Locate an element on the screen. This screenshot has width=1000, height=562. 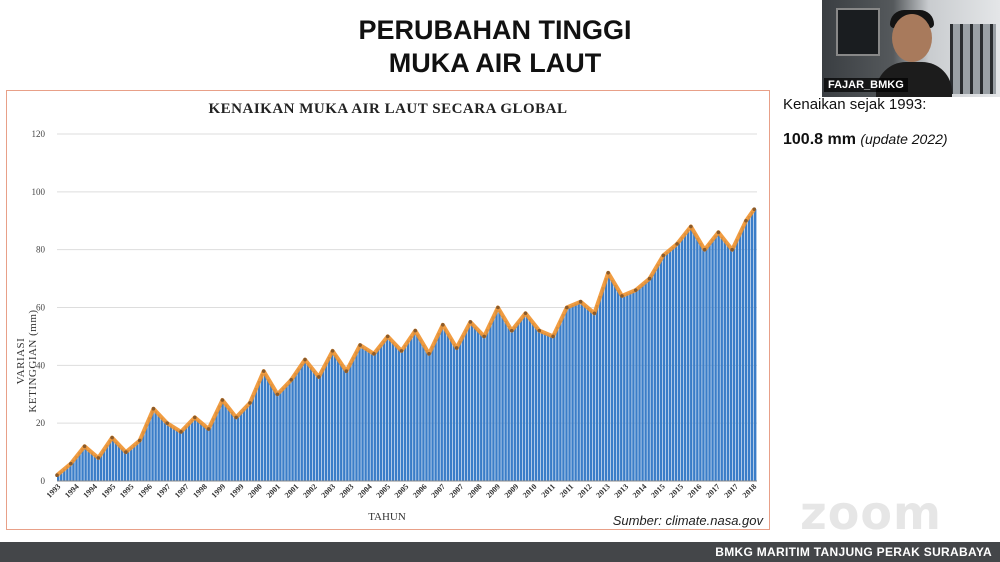
x-tick-label: 2006 is located at coordinates (420, 491).